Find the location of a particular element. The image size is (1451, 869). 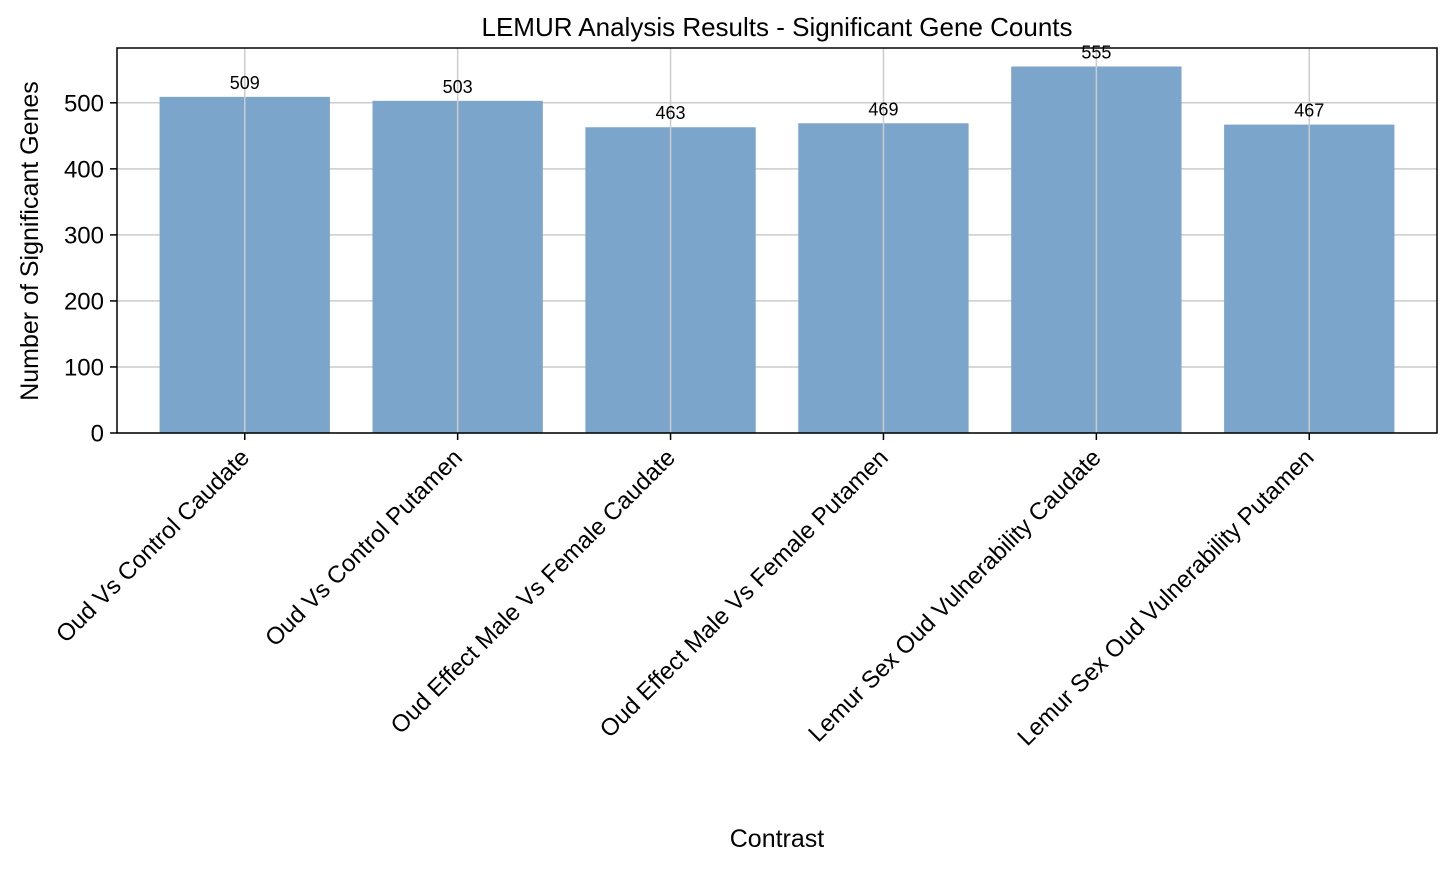

y-tick-label: 300 is located at coordinates (84, 235).